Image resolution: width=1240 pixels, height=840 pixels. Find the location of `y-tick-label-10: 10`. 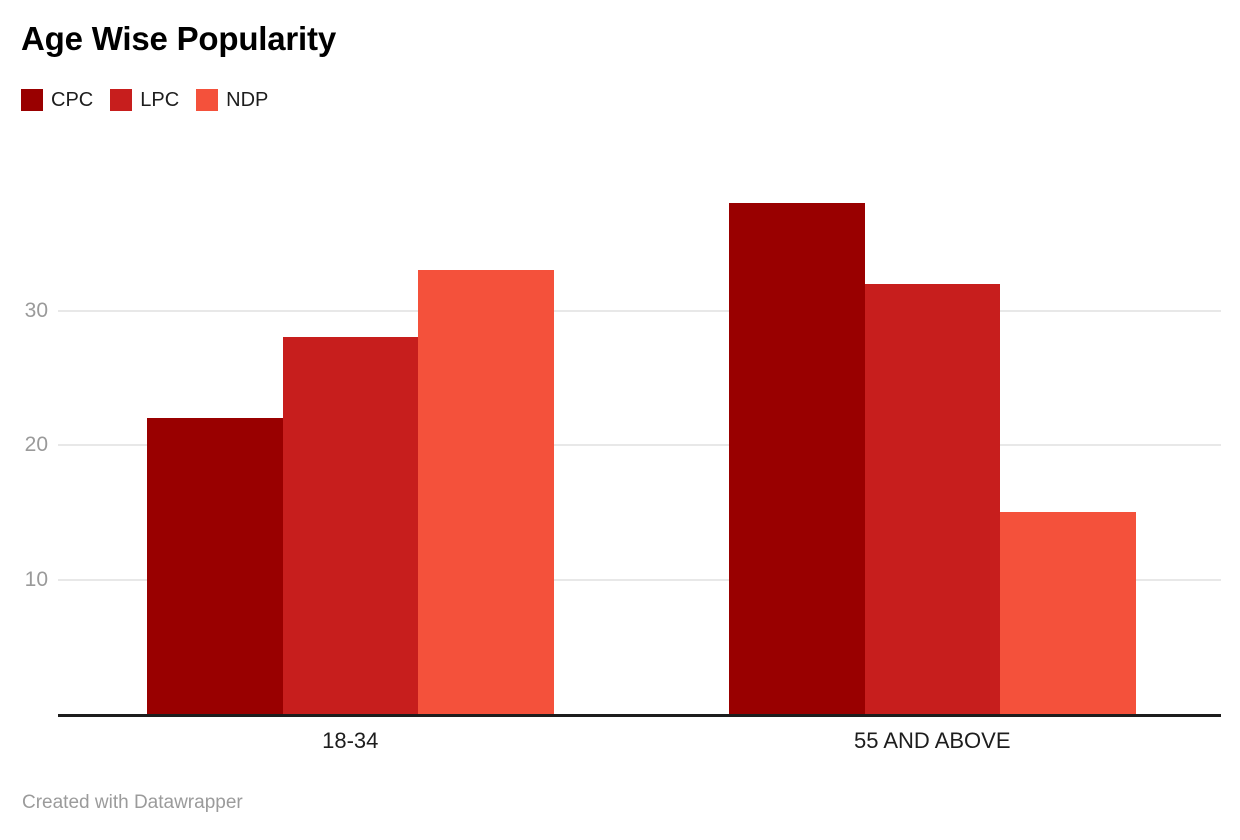

y-tick-label-10: 10 is located at coordinates (36, 579).